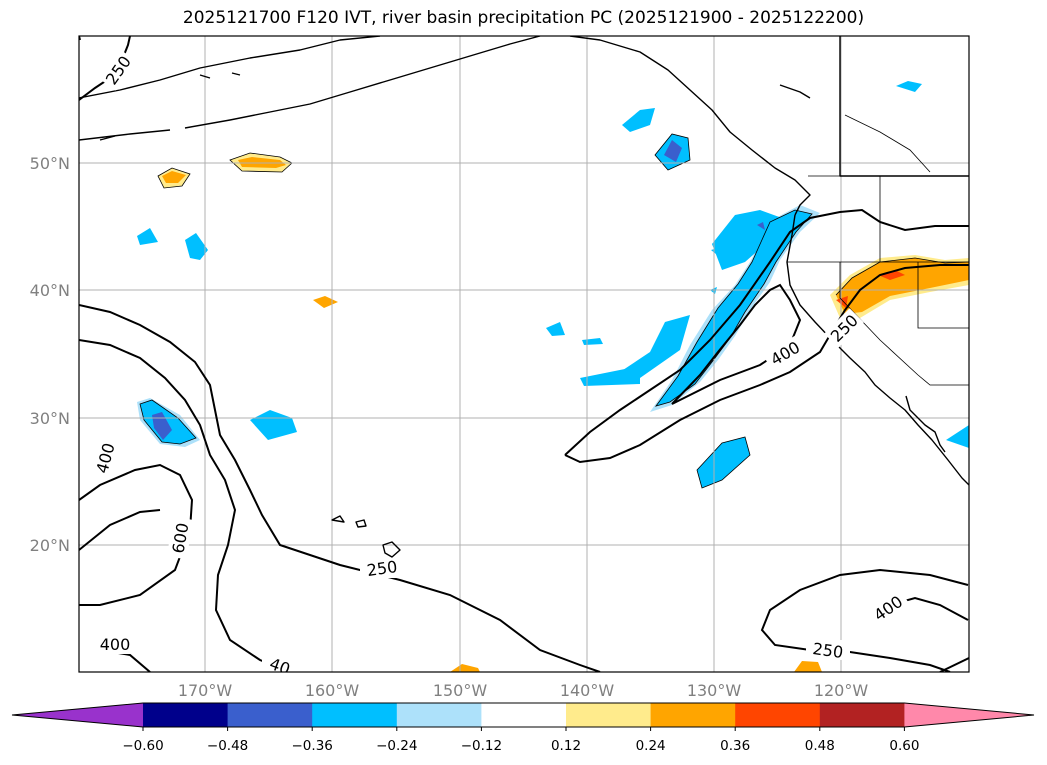 This screenshot has width=1047, height=765. What do you see at coordinates (105, 458) in the screenshot?
I see `contour-label-400-west: 400` at bounding box center [105, 458].